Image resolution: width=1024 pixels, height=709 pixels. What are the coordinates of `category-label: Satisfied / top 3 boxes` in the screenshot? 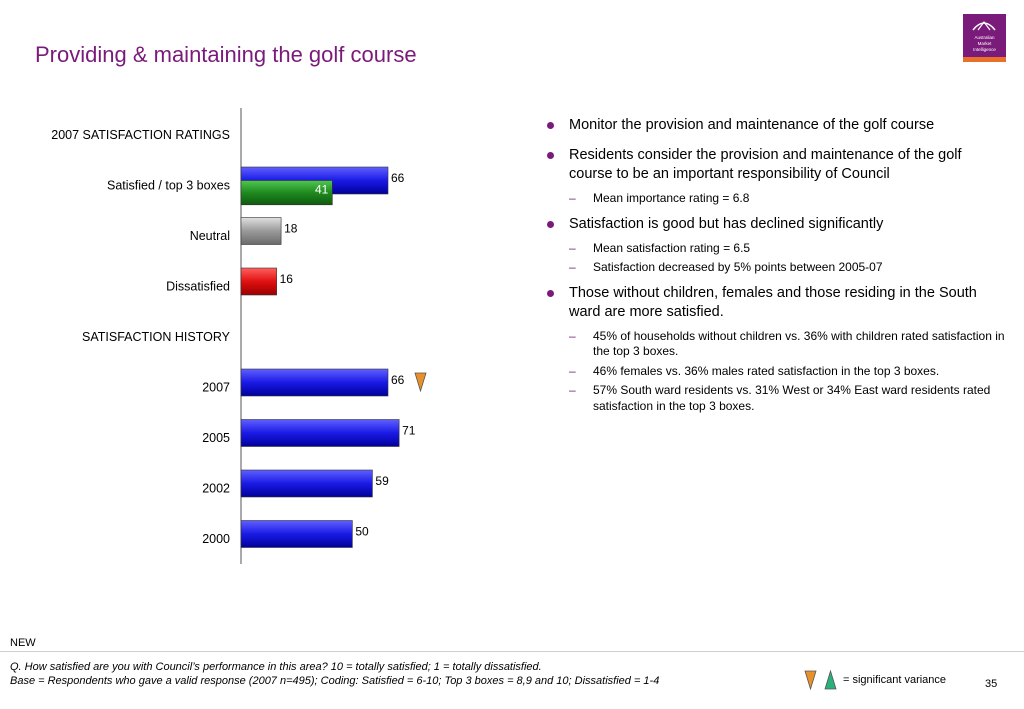 It's located at (168, 186).